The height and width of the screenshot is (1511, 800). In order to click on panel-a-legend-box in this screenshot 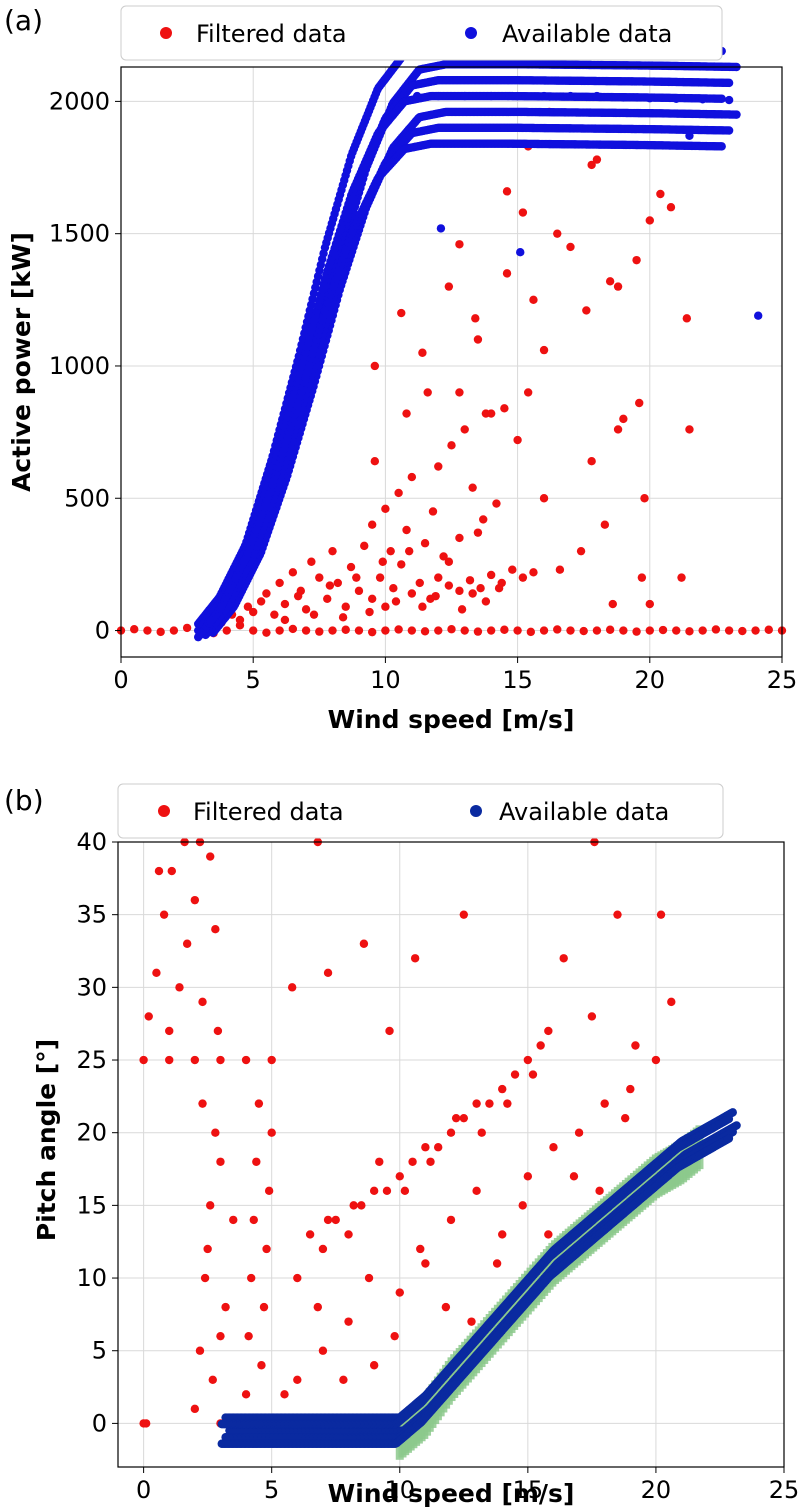, I will do `click(421, 33)`.